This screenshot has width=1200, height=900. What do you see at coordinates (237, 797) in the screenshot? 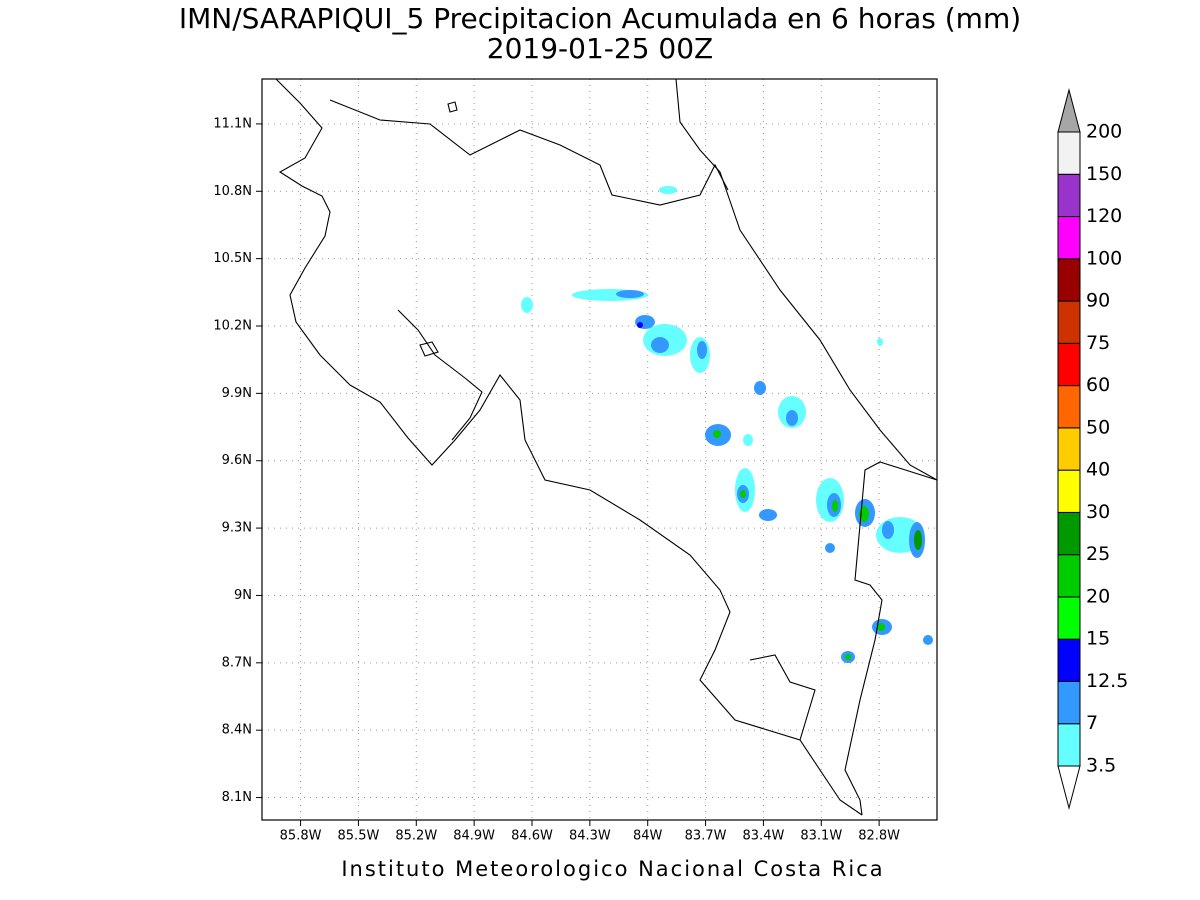
I see `y-tick-label: 8.1N` at bounding box center [237, 797].